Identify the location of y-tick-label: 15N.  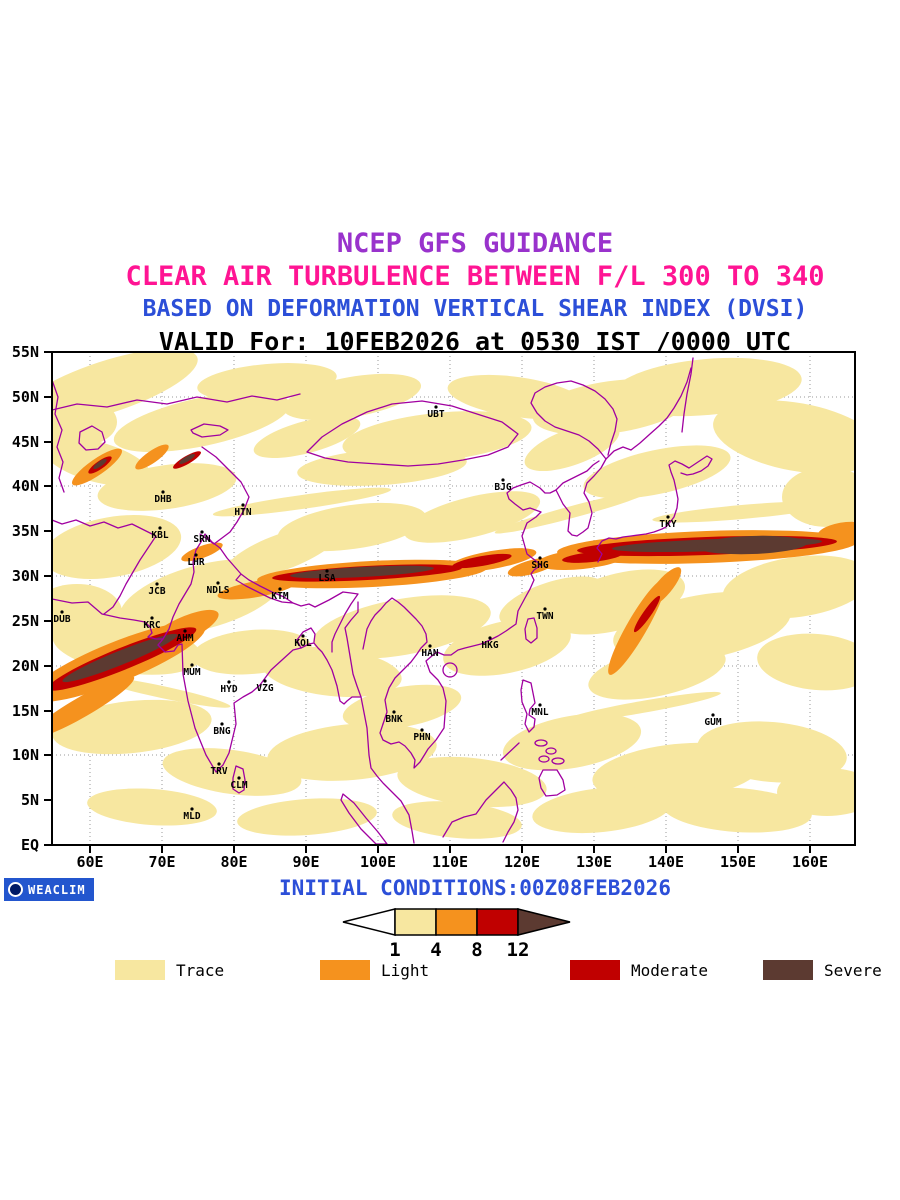
(25, 711).